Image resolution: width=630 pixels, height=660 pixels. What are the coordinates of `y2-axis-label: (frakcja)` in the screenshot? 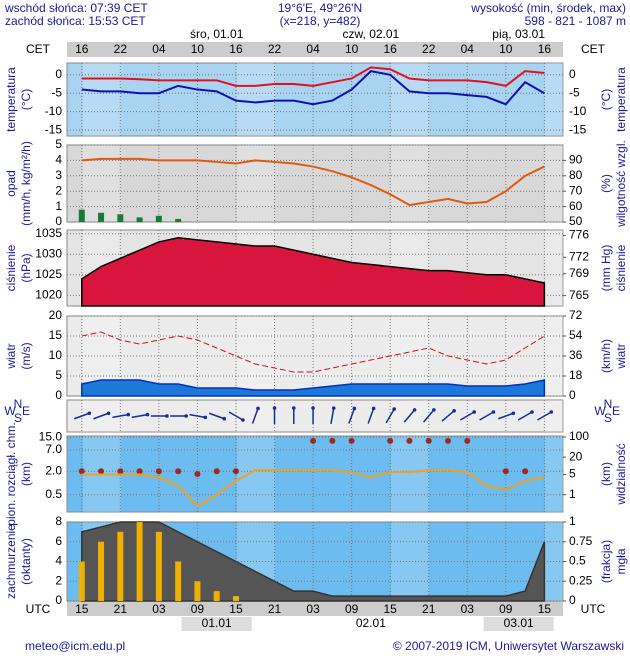 It's located at (606, 561).